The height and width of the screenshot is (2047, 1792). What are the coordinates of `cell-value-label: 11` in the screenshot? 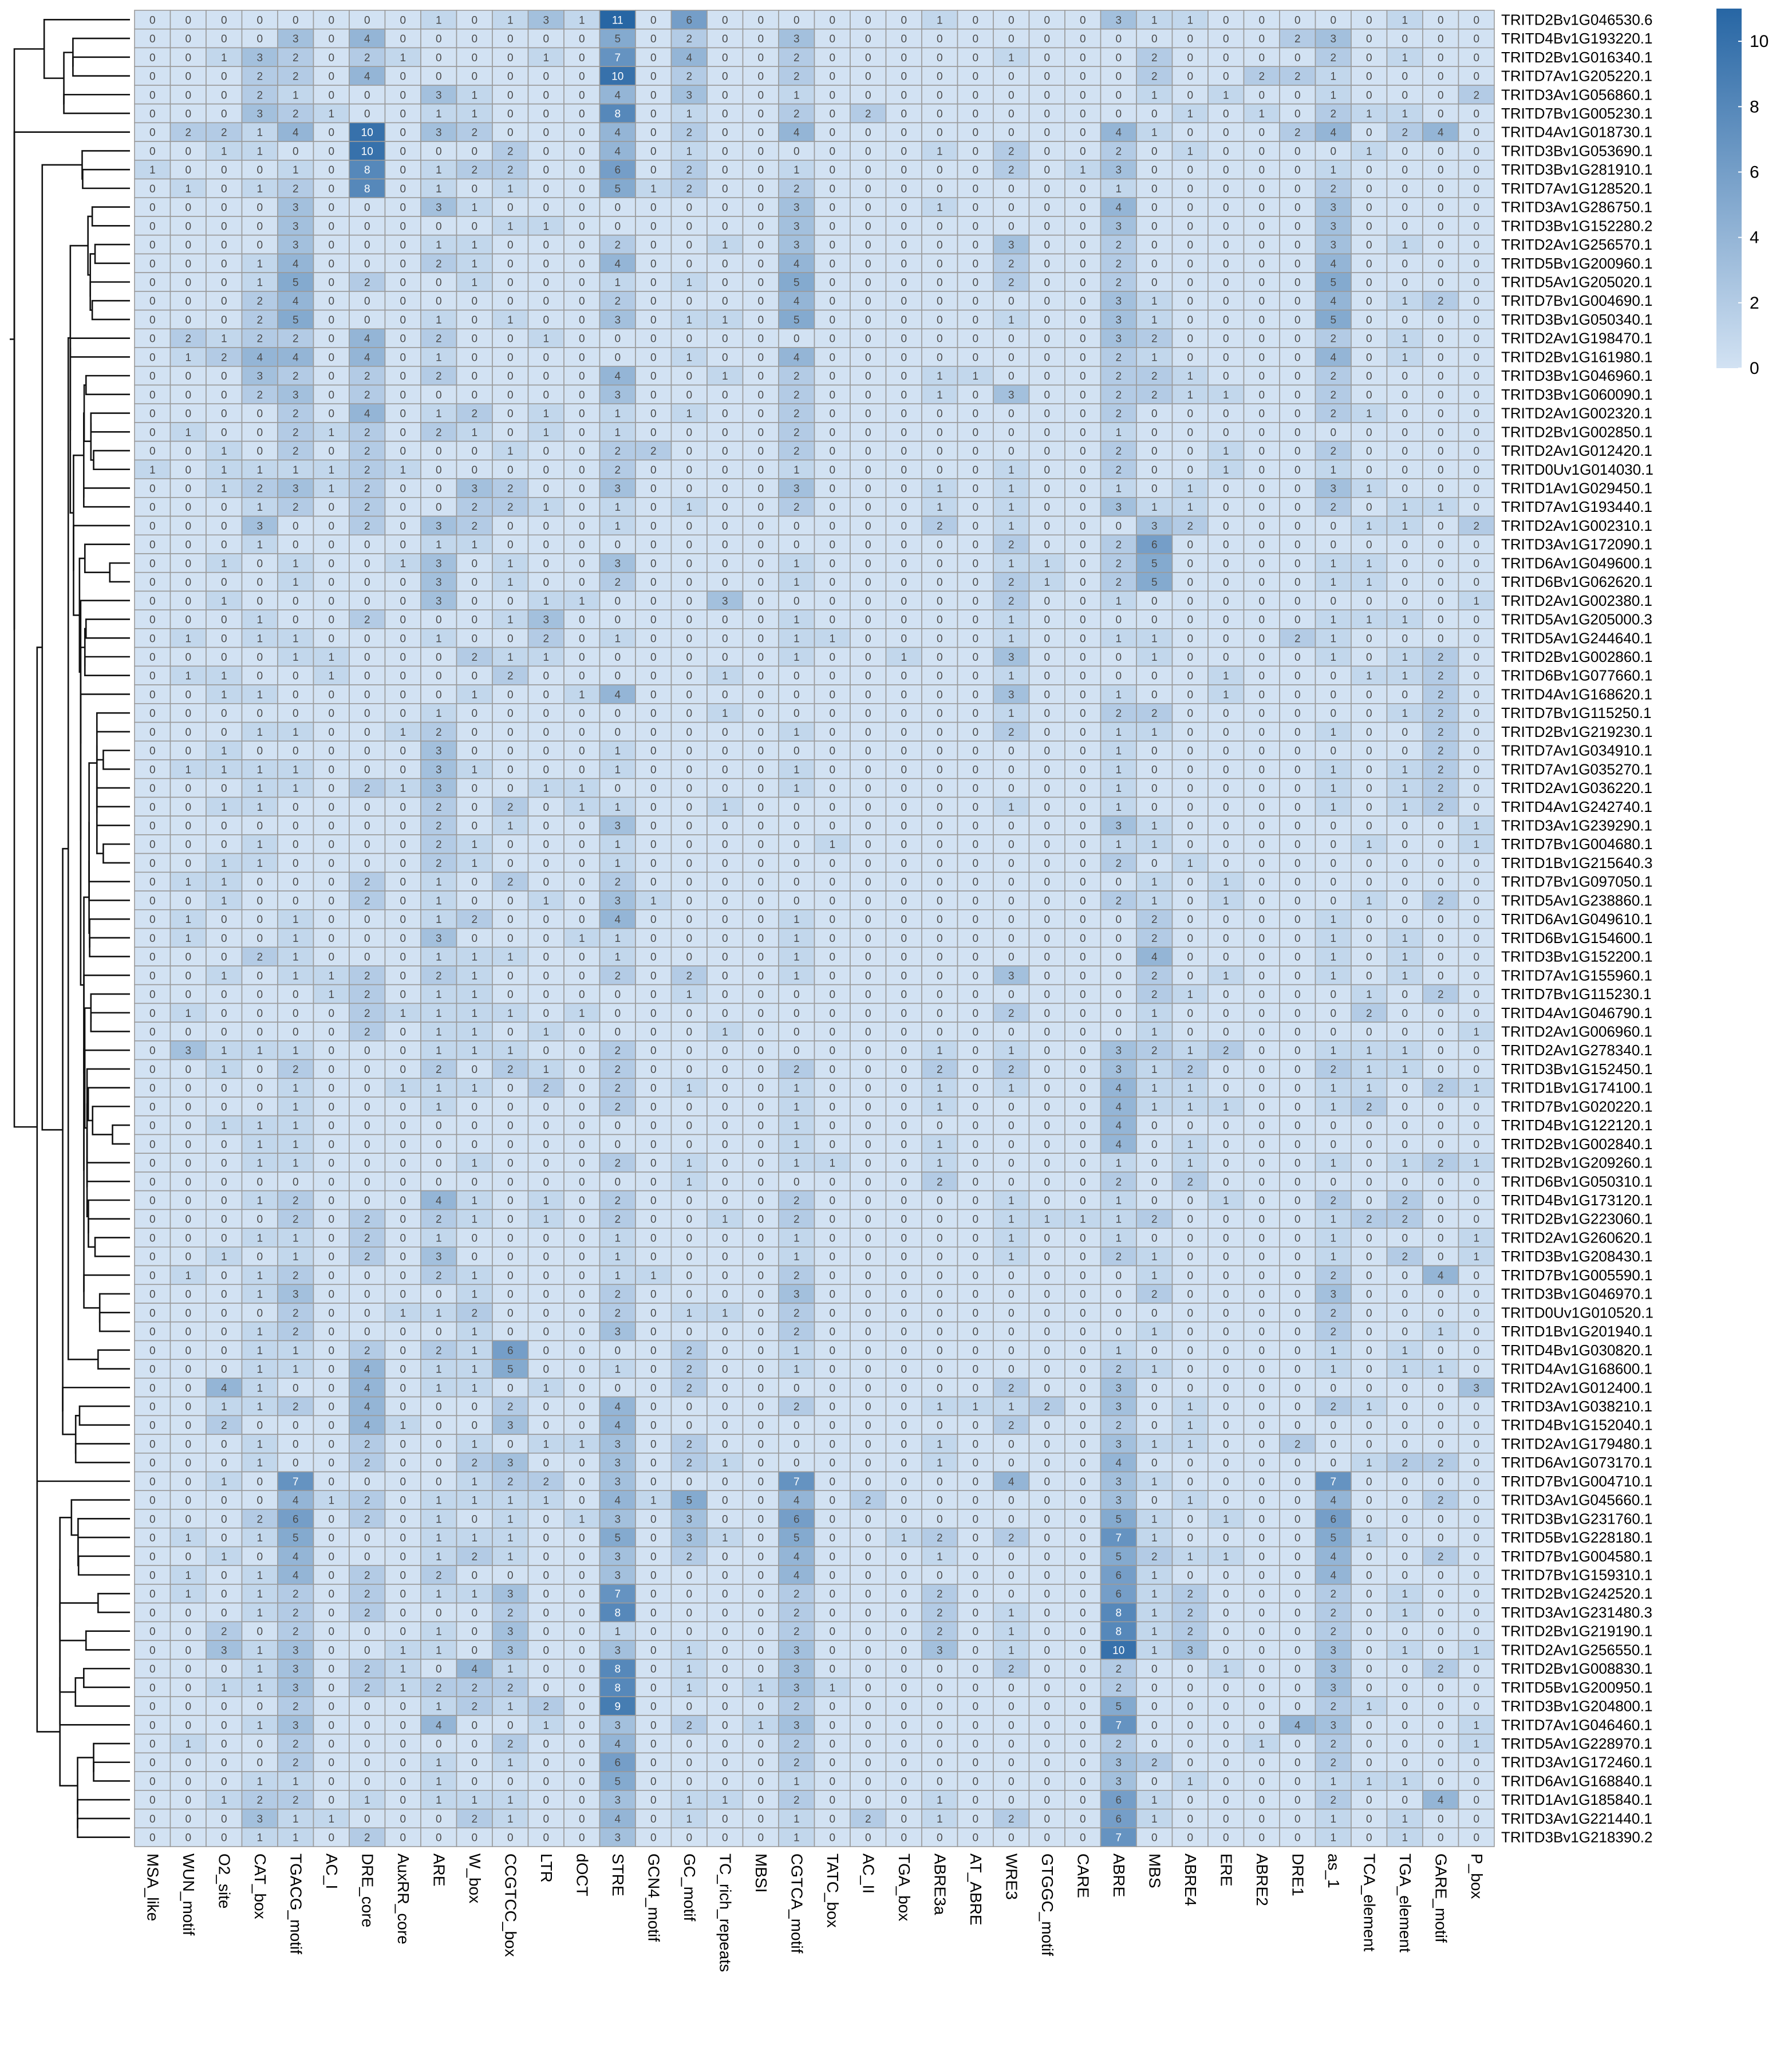 It's located at (618, 20).